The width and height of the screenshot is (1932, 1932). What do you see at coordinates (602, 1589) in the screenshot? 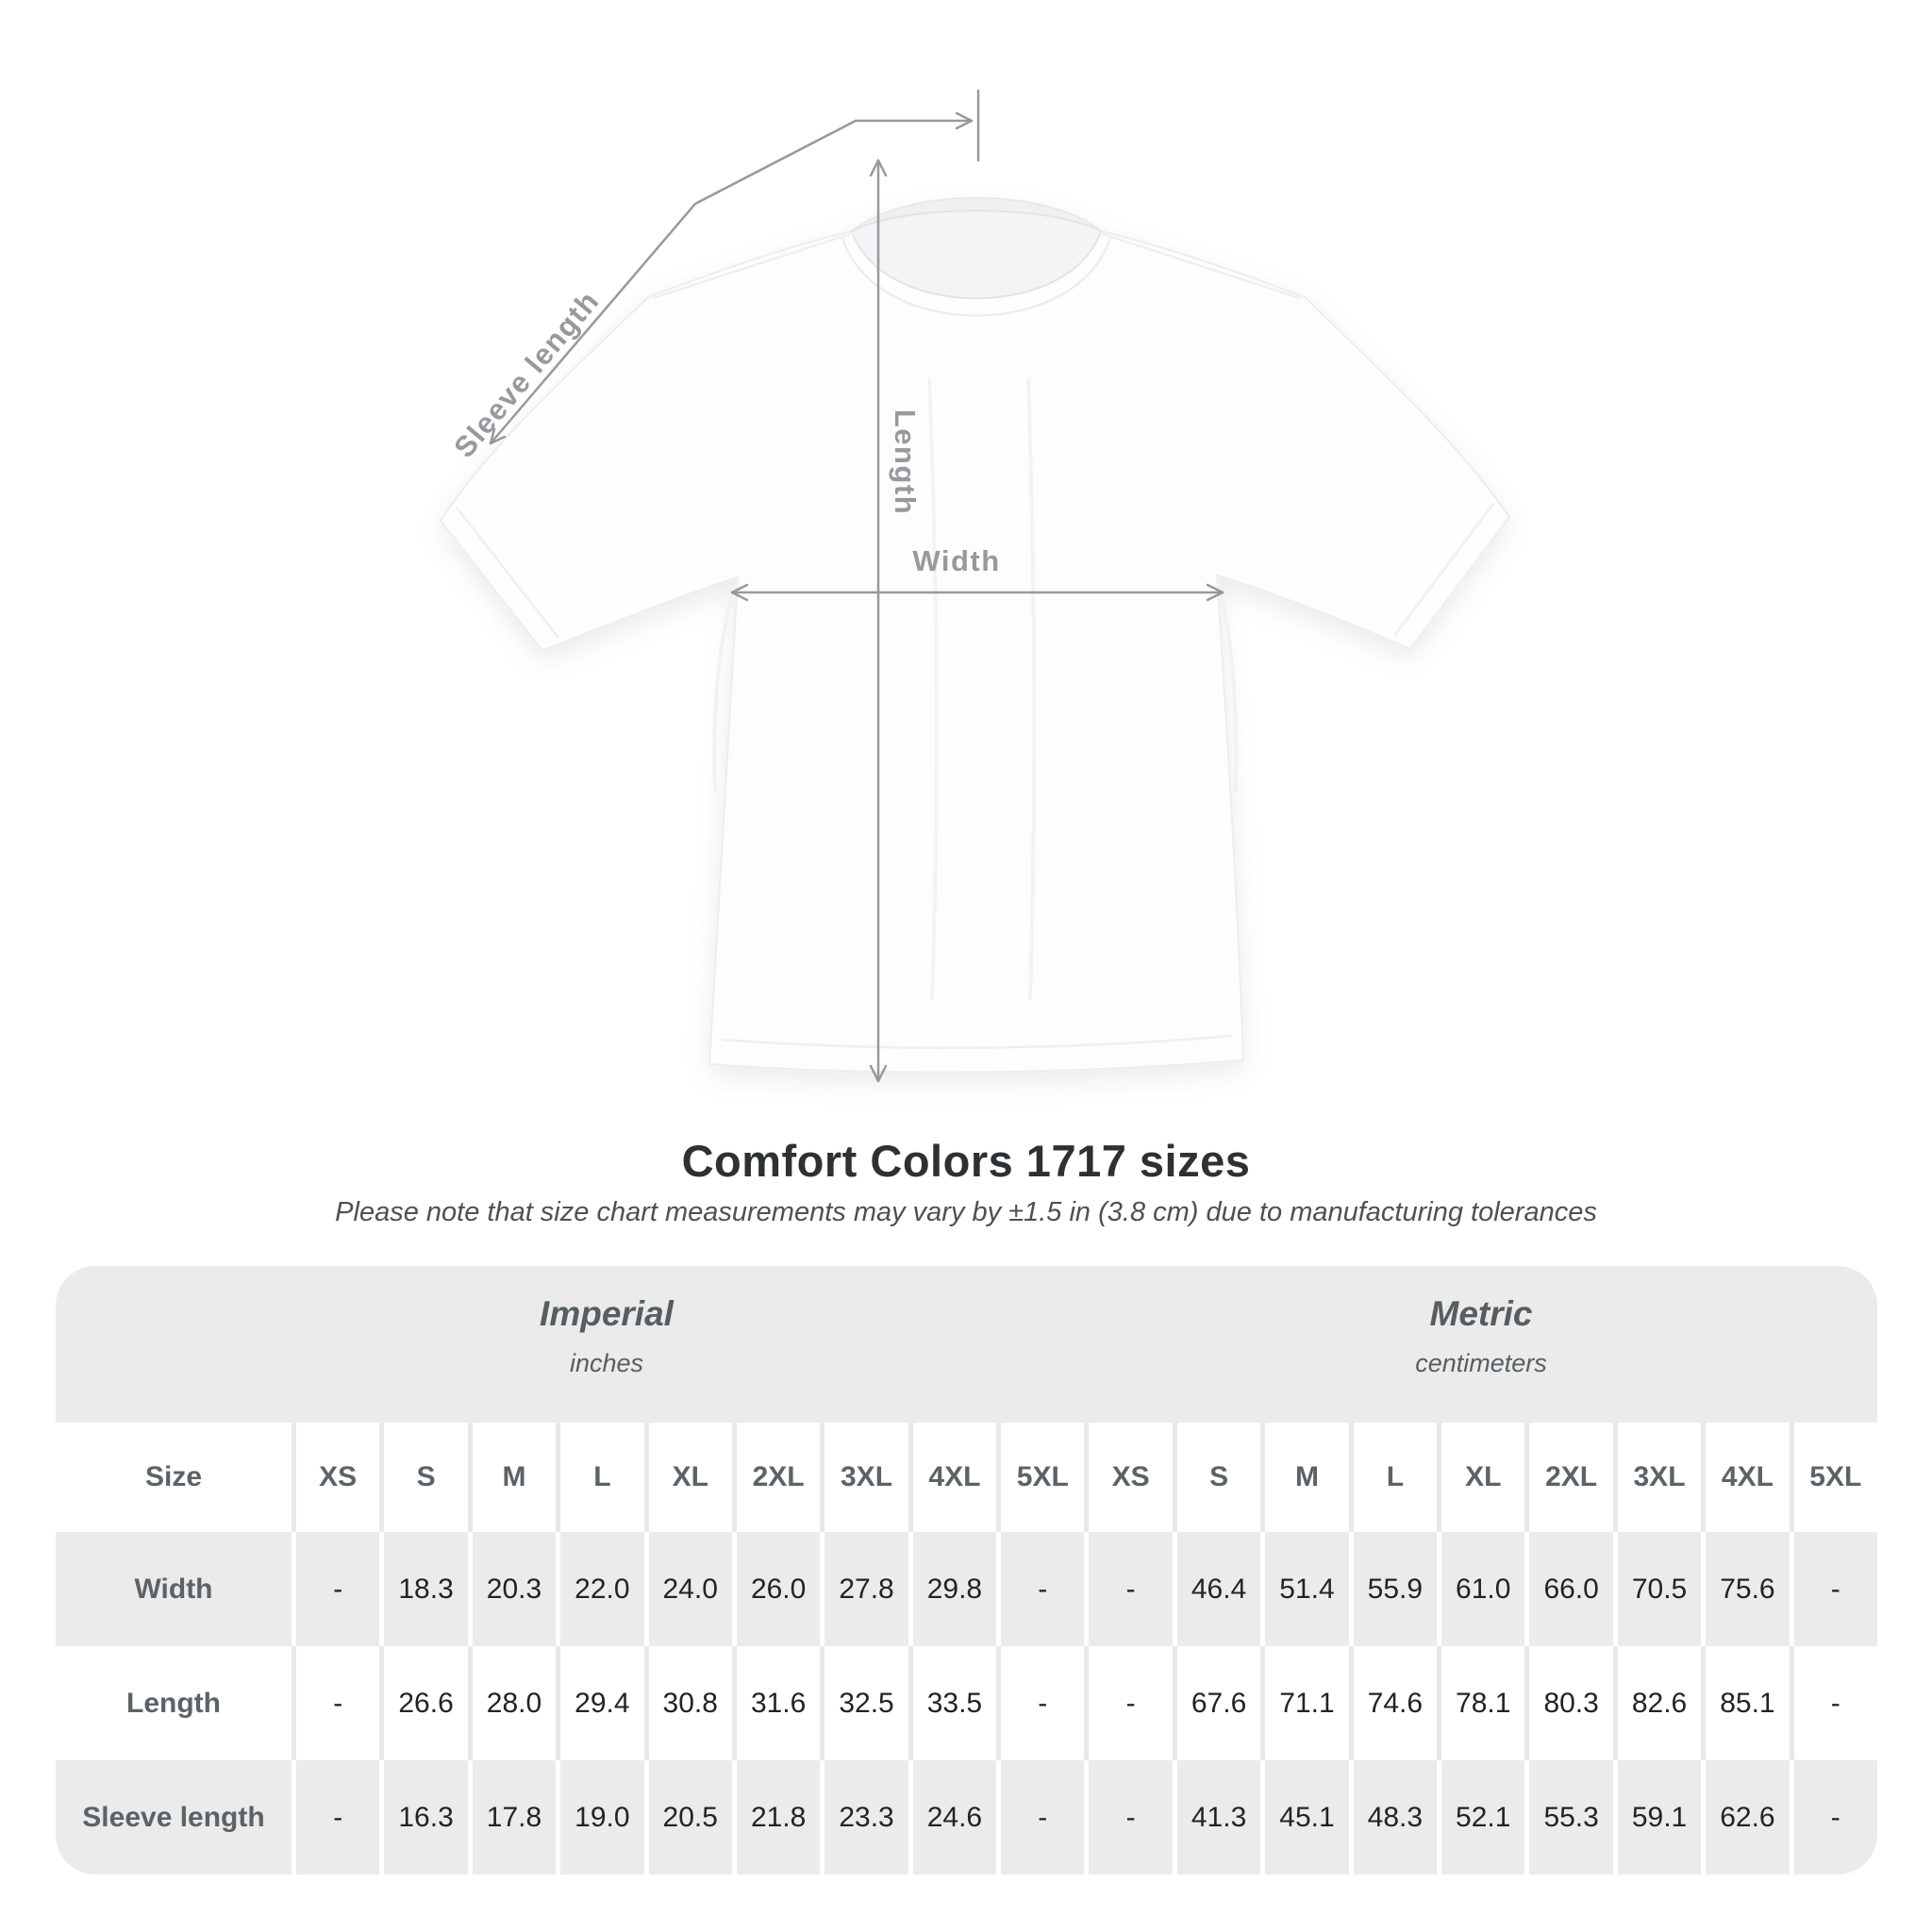
I see `value-cell: 22.0` at bounding box center [602, 1589].